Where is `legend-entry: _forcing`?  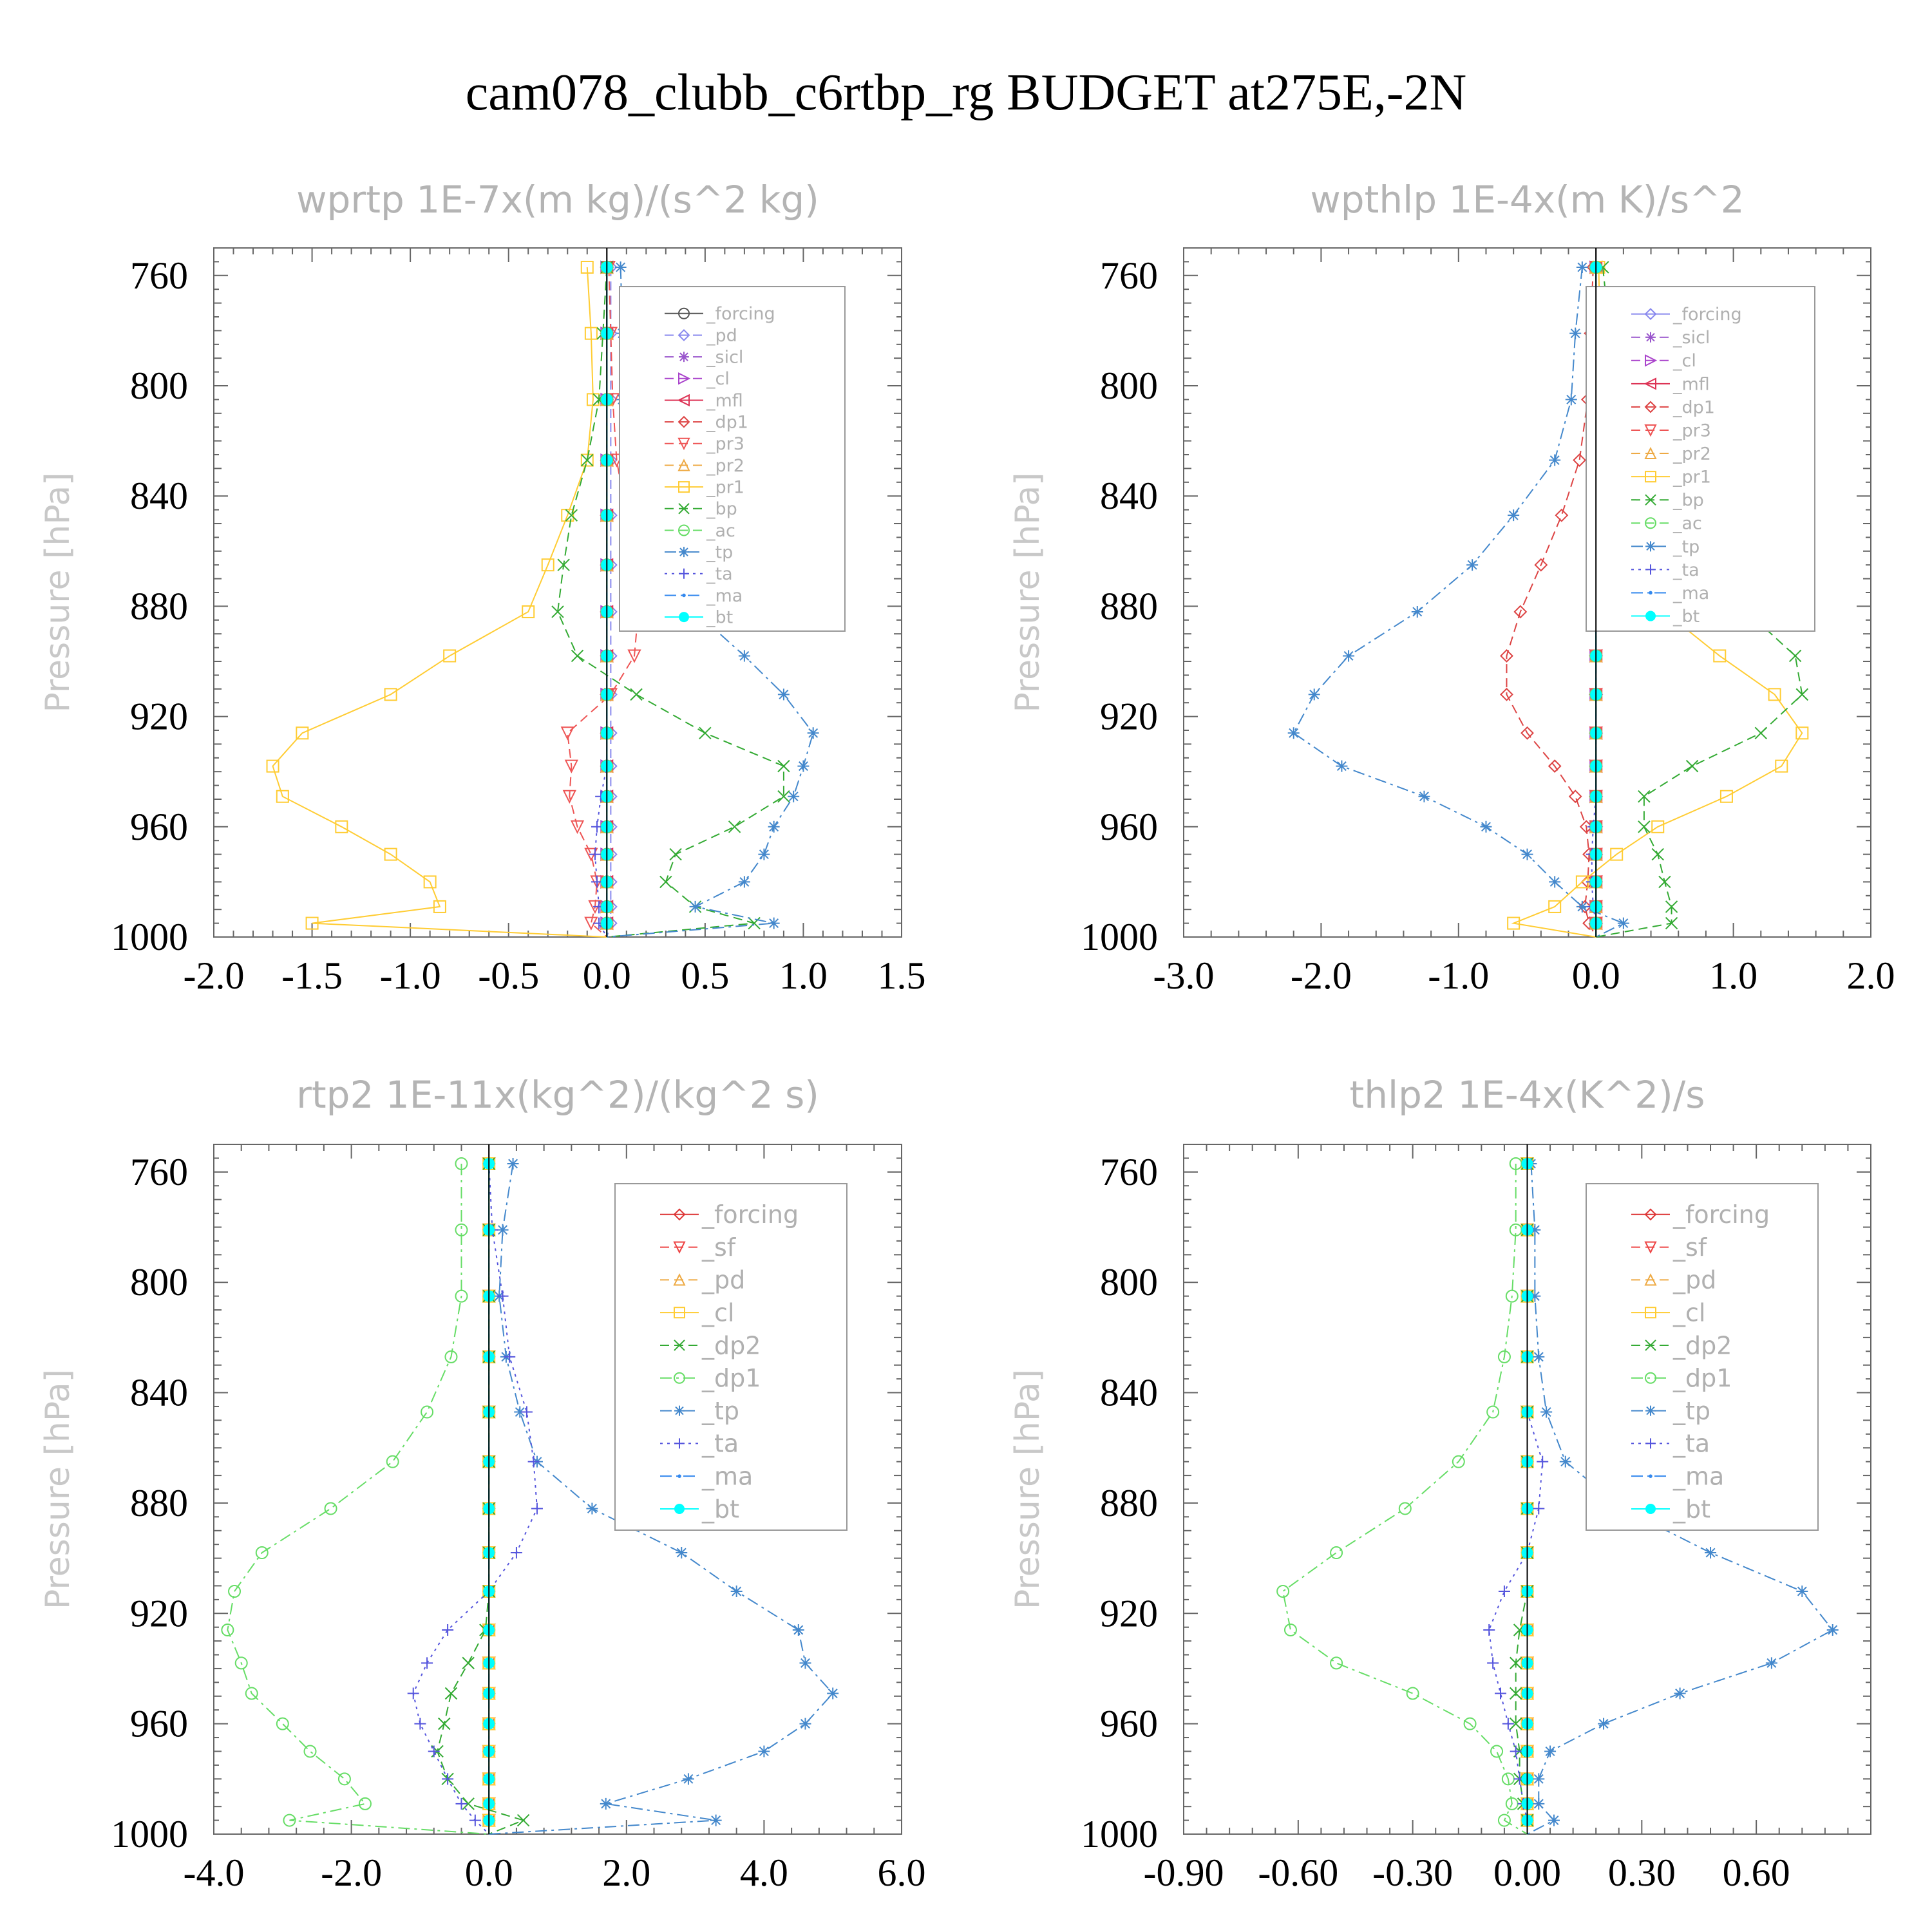
legend-entry: _forcing is located at coordinates (750, 1214).